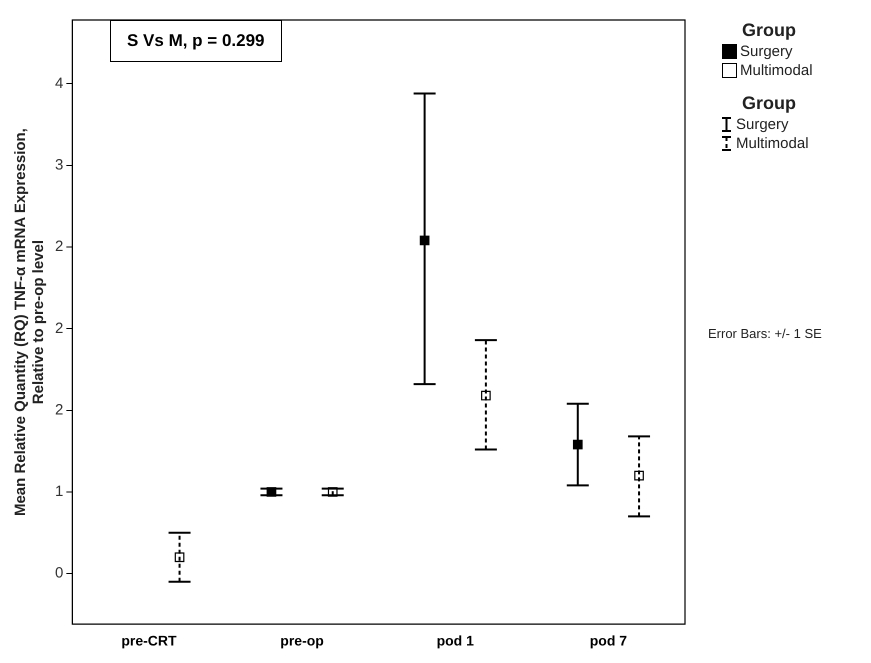 The width and height of the screenshot is (871, 663). I want to click on legend-label: Multimodal, so click(772, 143).